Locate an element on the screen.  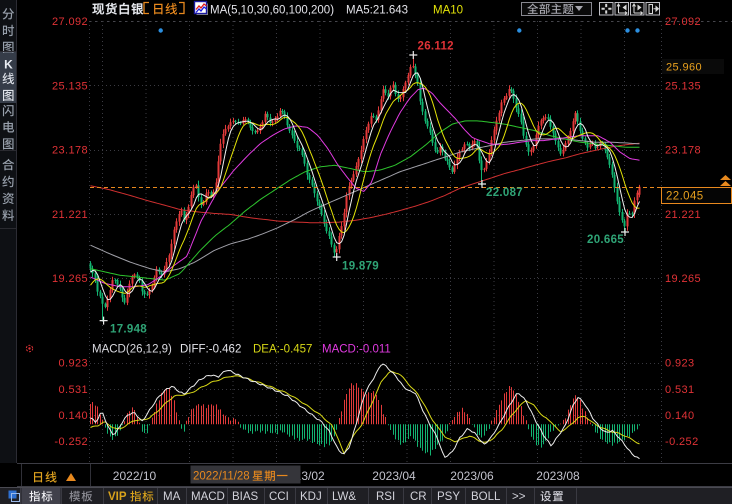
svg-text: 22.045 is located at coordinates (685, 197).